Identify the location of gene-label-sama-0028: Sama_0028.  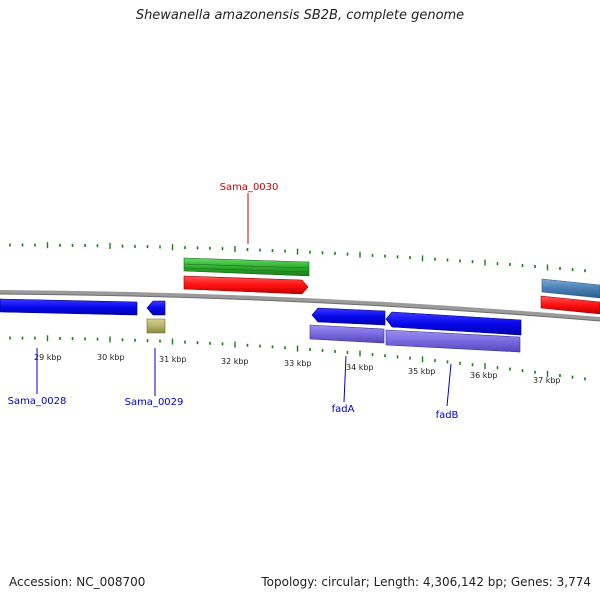
(37, 401).